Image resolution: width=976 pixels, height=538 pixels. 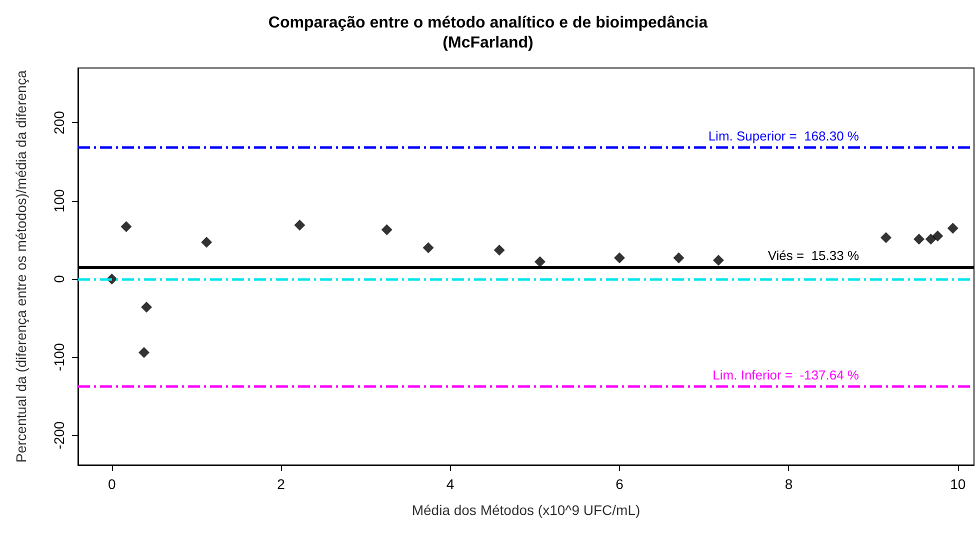 I want to click on y-axis-title: Percentual da (diferença entre os métodos)/média da diferença, so click(x=21, y=266).